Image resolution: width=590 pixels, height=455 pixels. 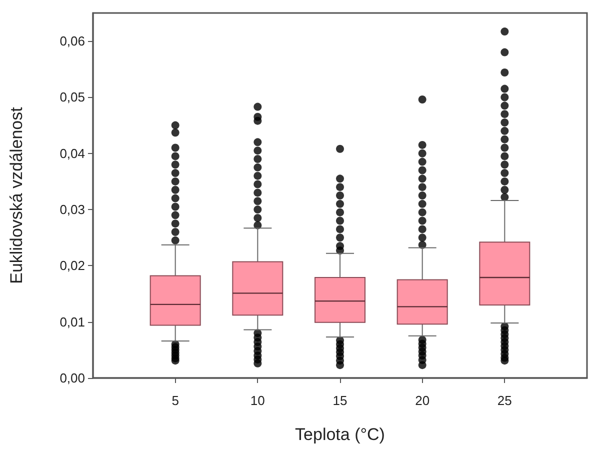 I want to click on y-tick-label: 0,01, so click(x=72, y=322).